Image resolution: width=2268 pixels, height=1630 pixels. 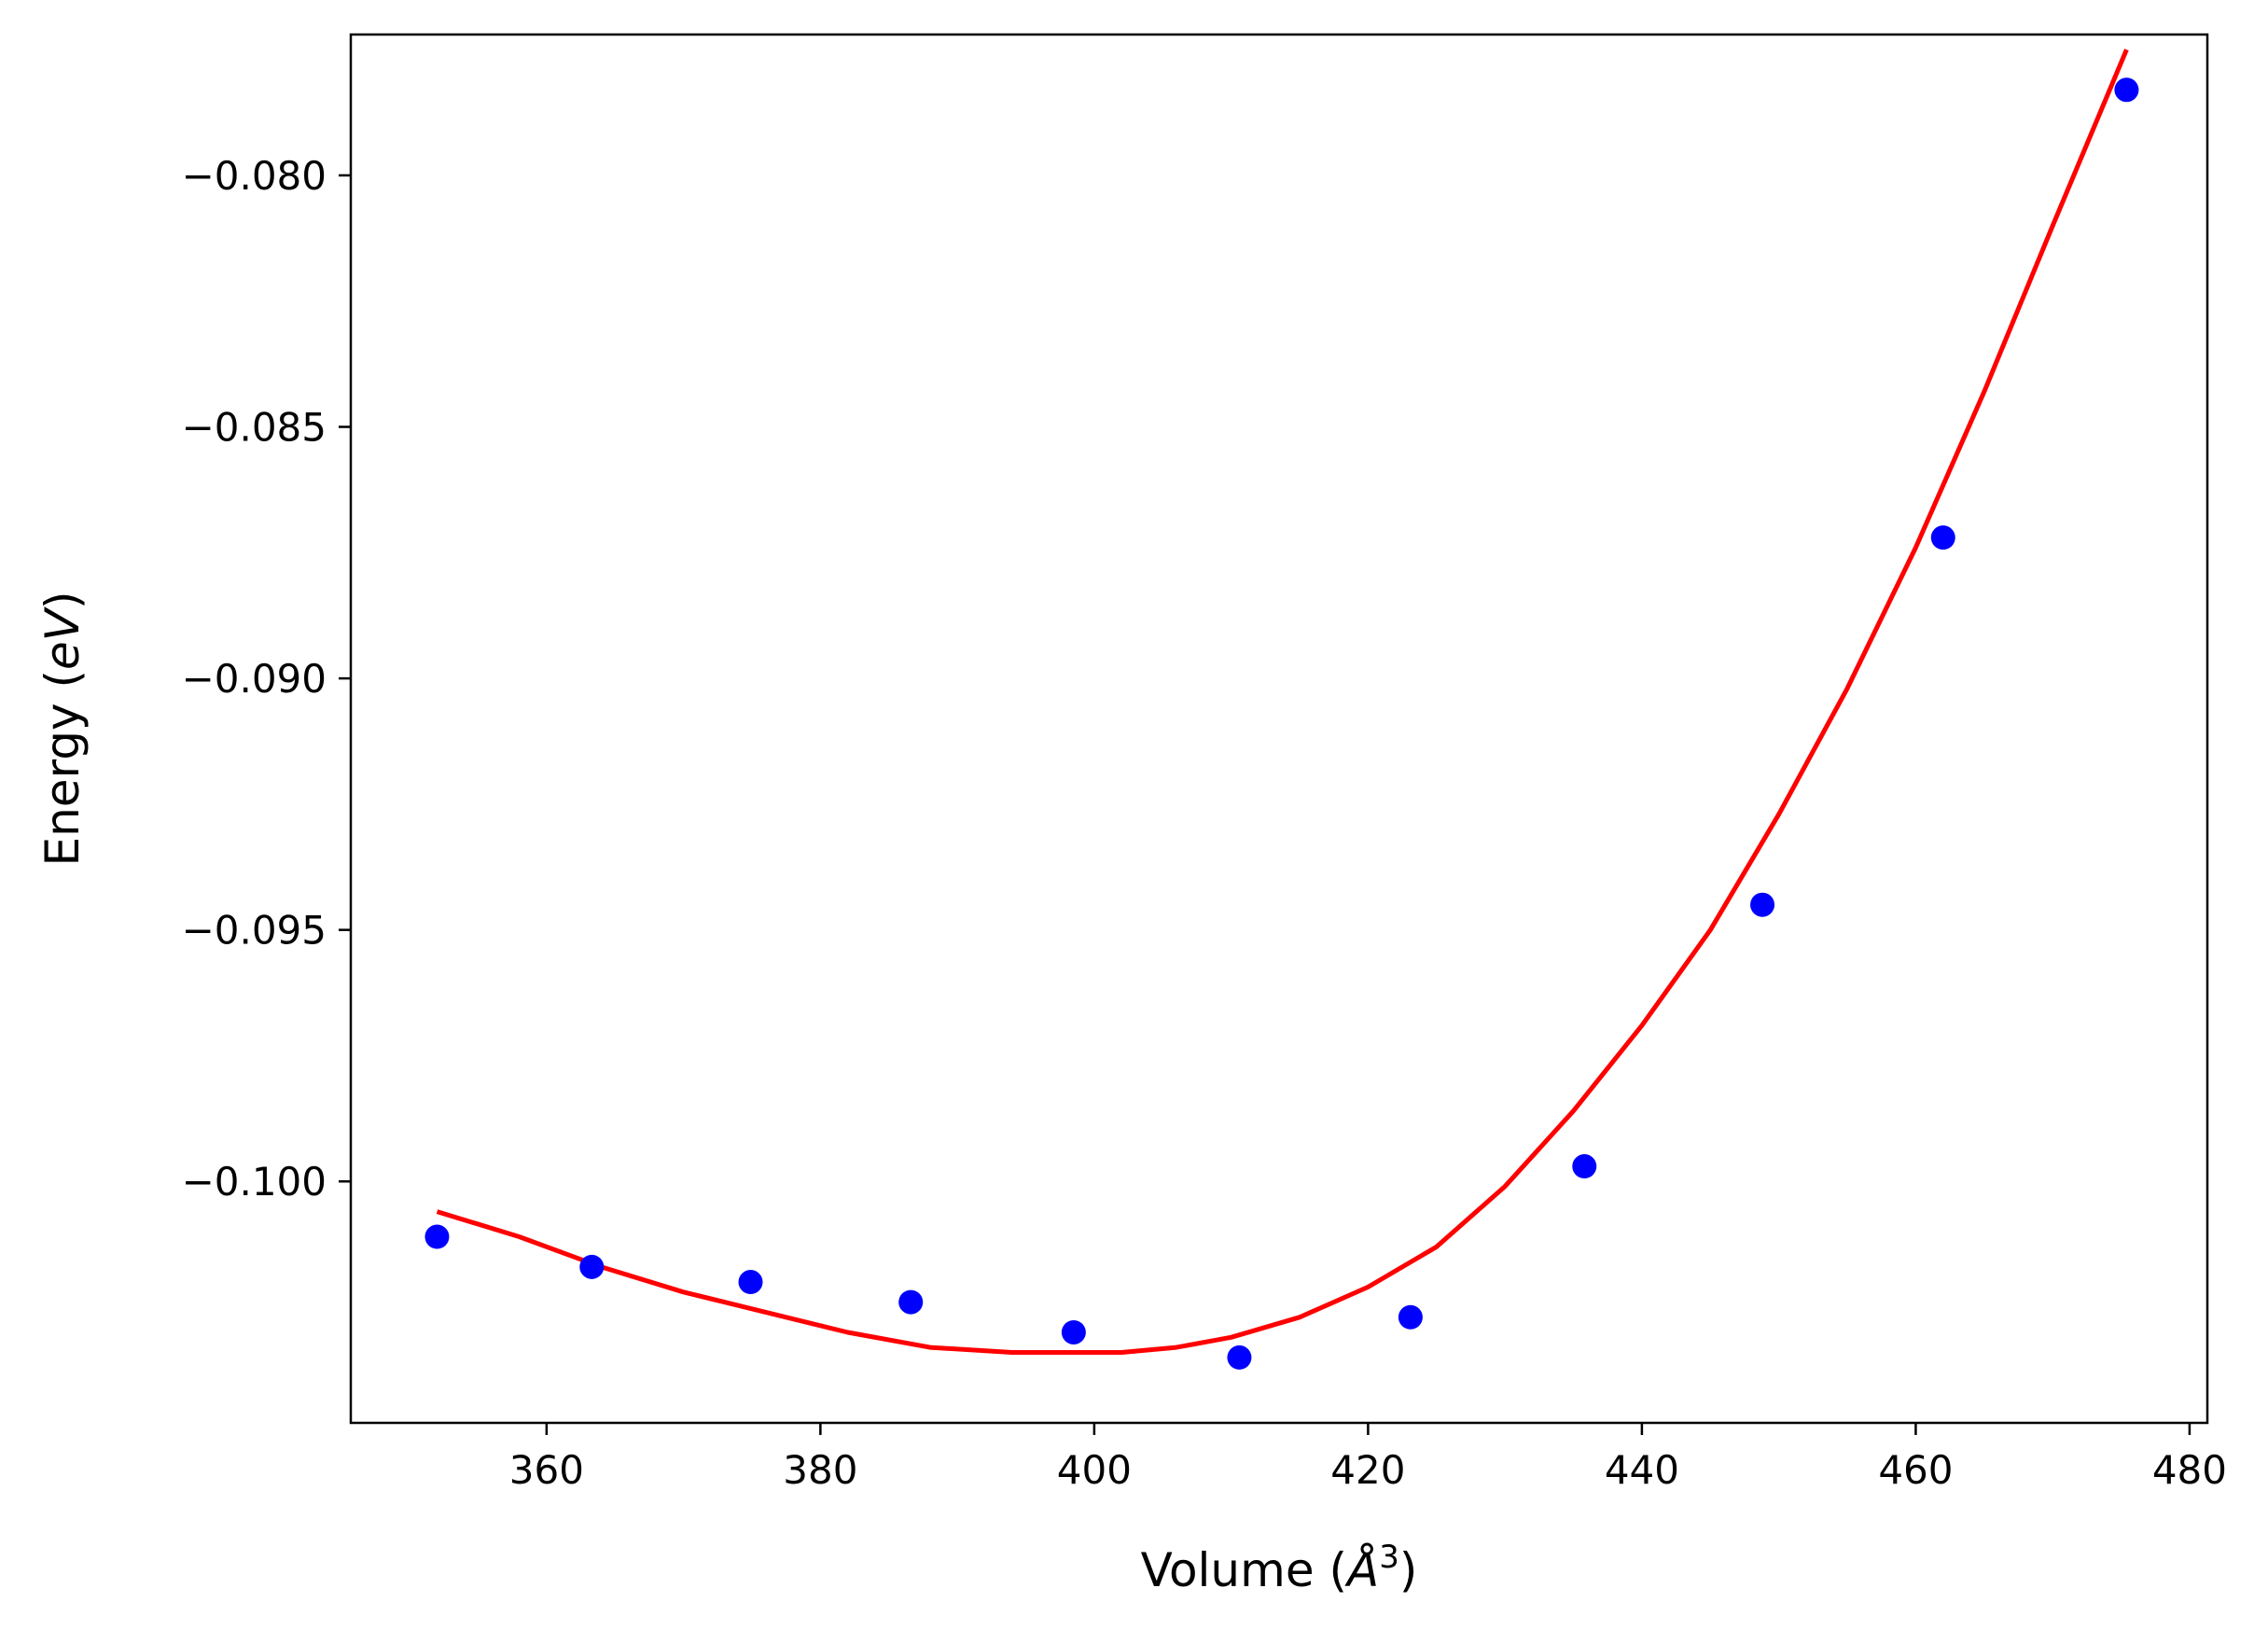 I want to click on y-tick-label: −0.080, so click(x=254, y=176).